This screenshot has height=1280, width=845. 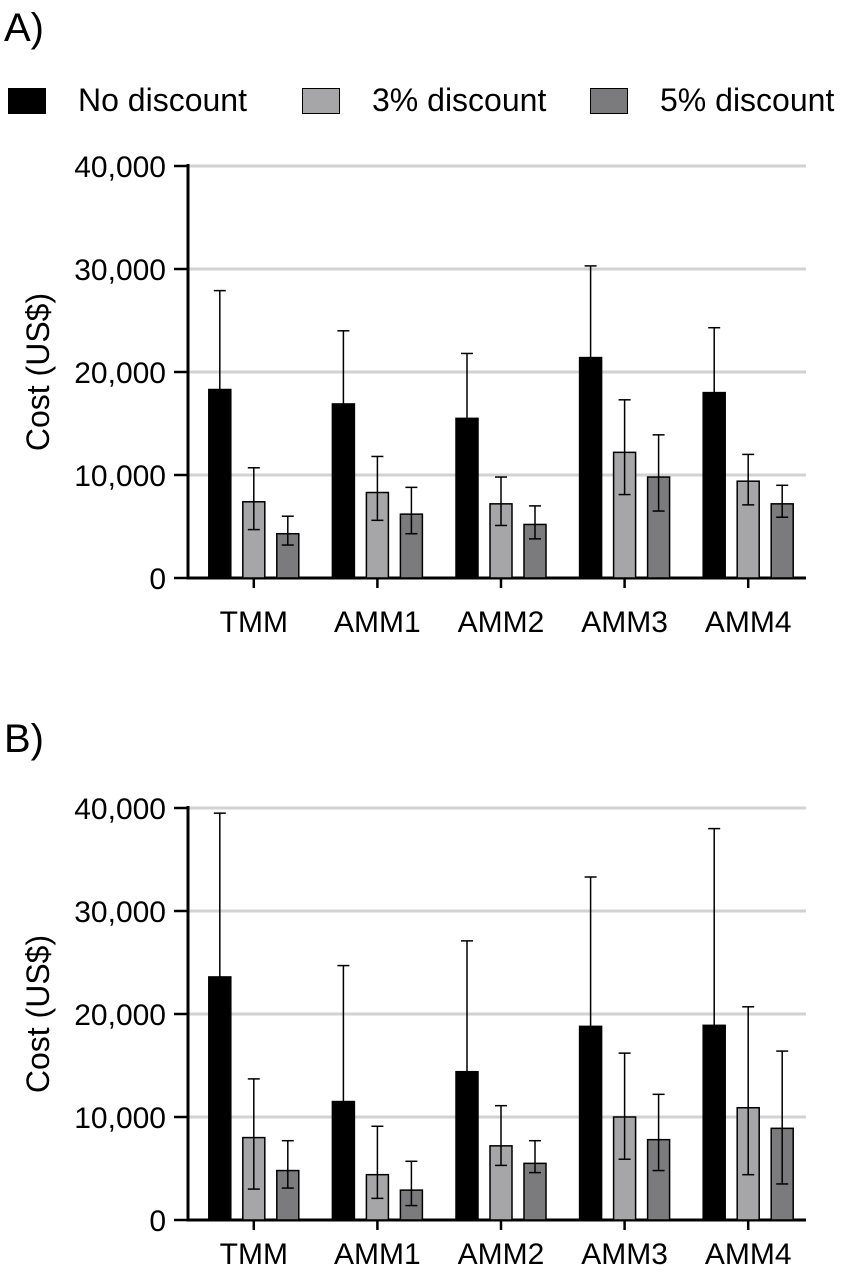 I want to click on legend-item-no-discount: No discount, so click(x=127, y=100).